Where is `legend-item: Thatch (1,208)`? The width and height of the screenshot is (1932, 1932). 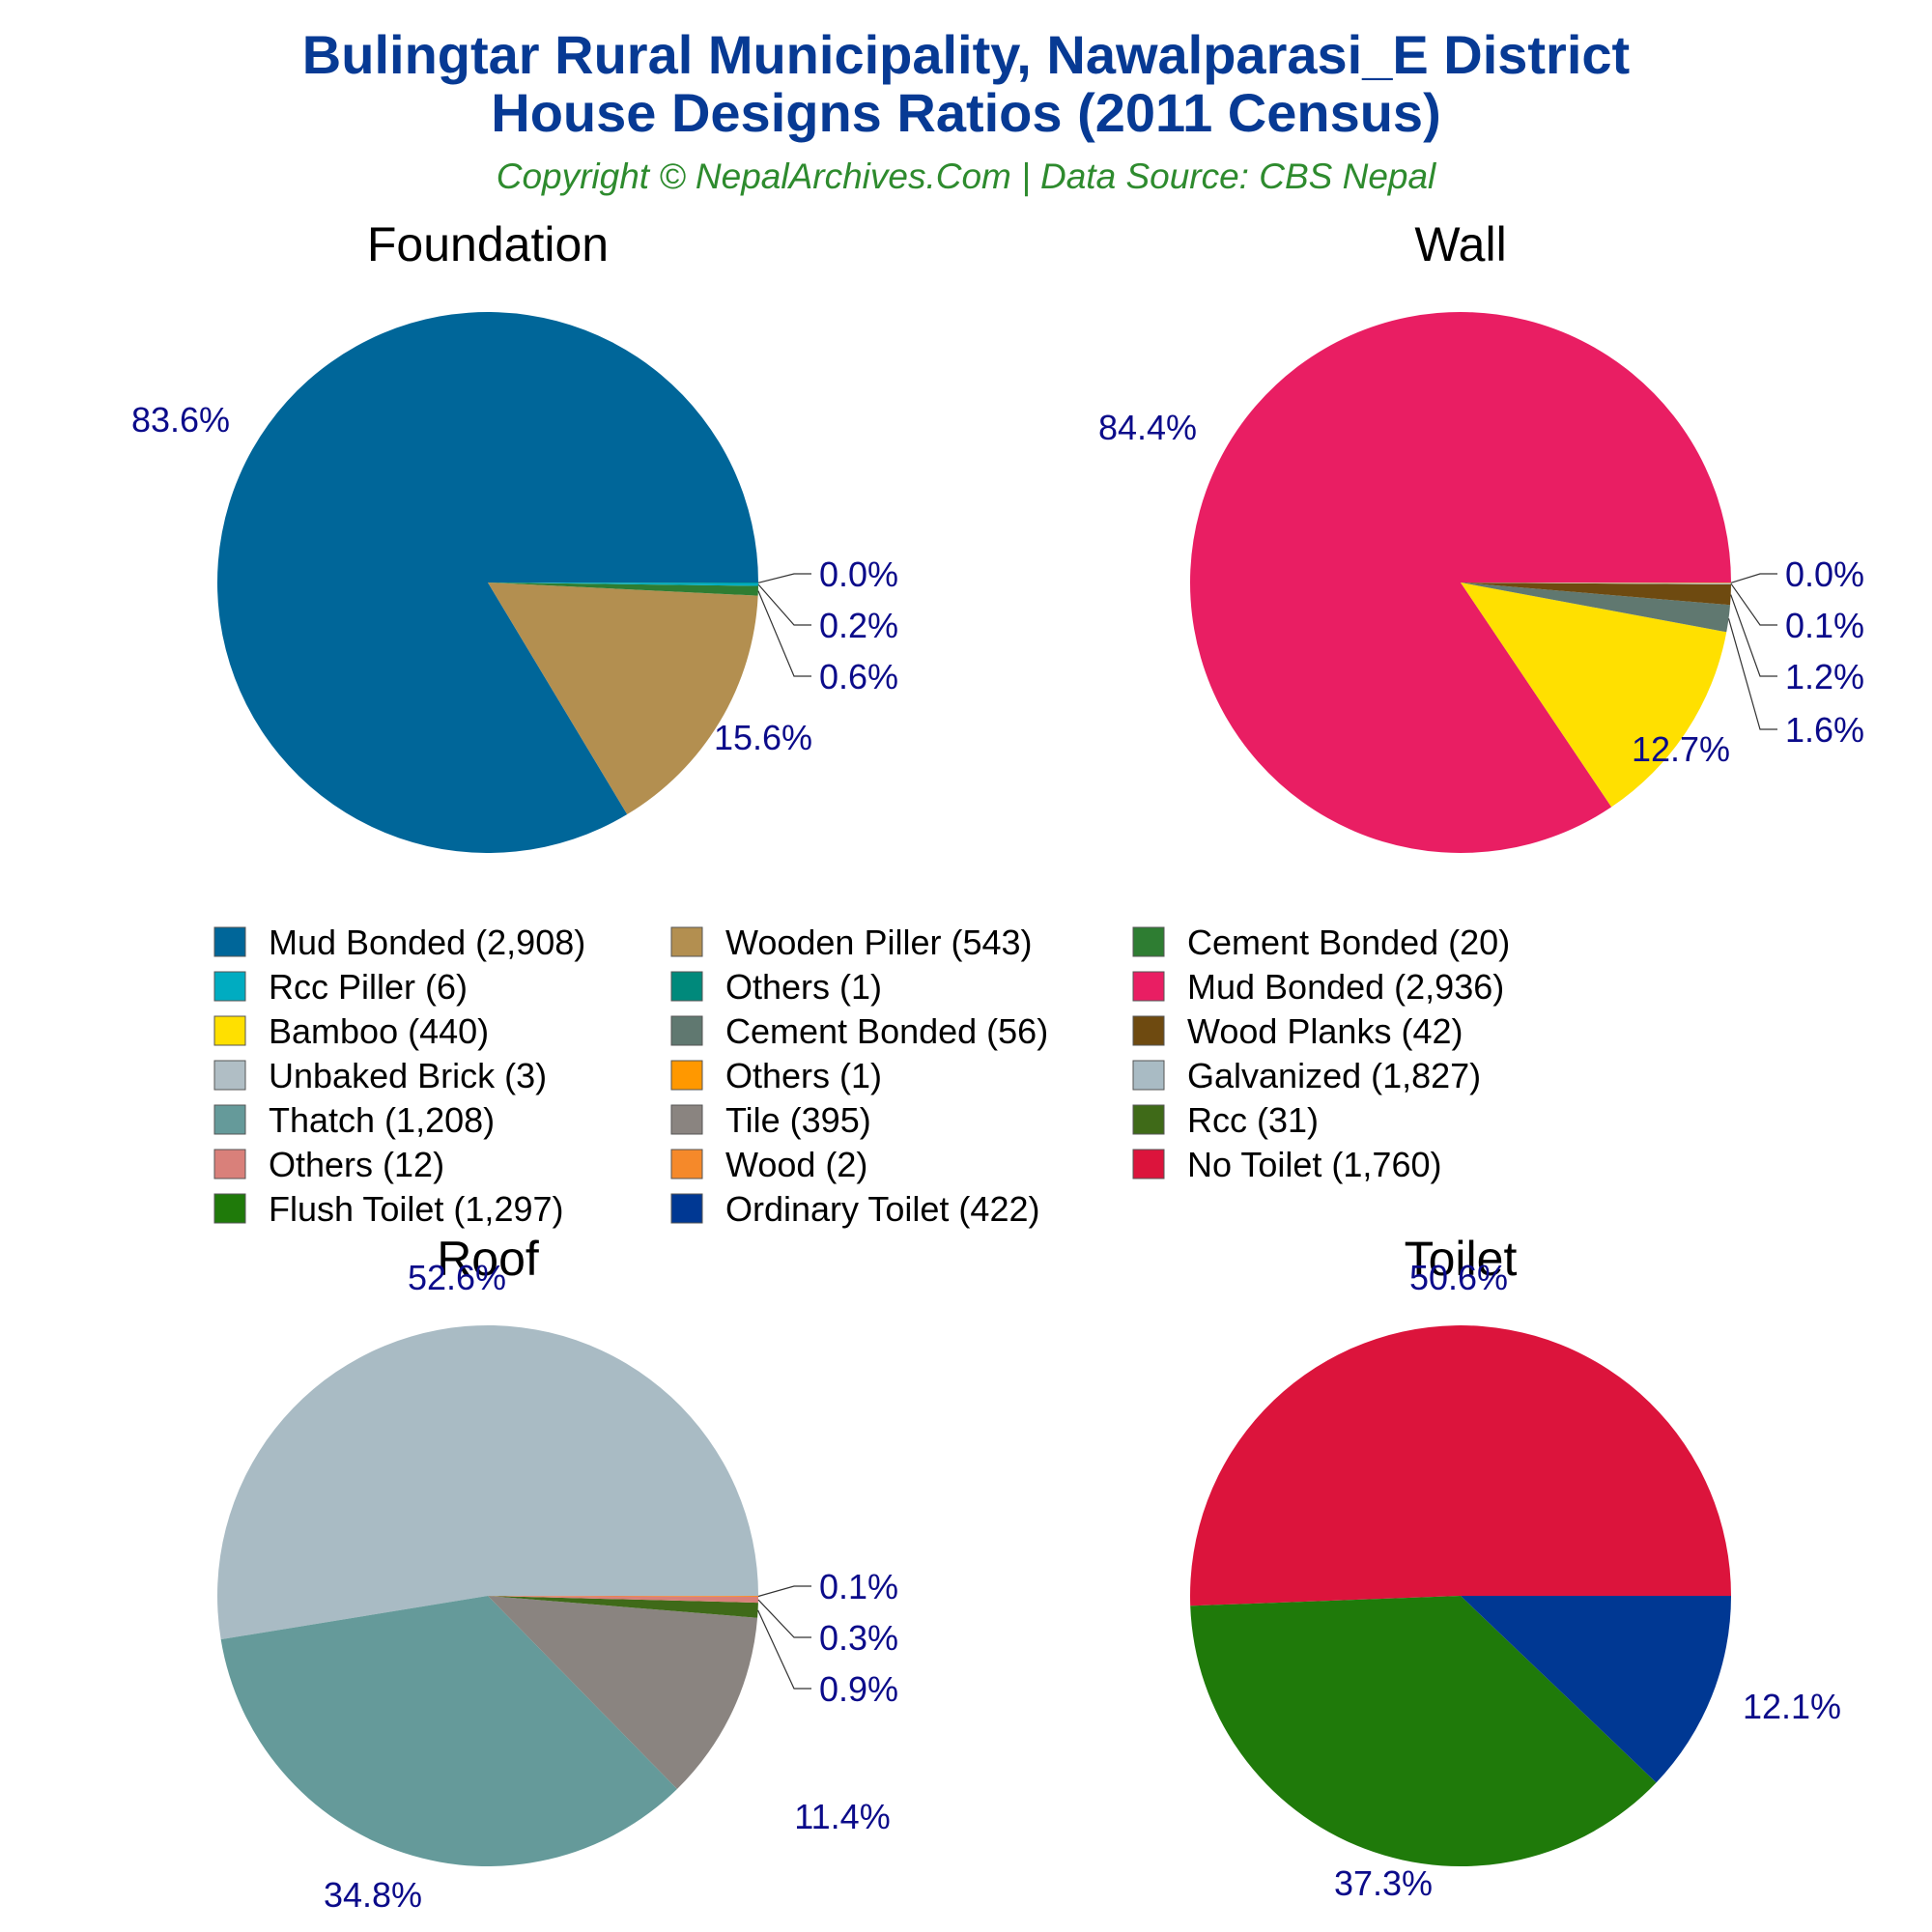
legend-item: Thatch (1,208) is located at coordinates (354, 1120).